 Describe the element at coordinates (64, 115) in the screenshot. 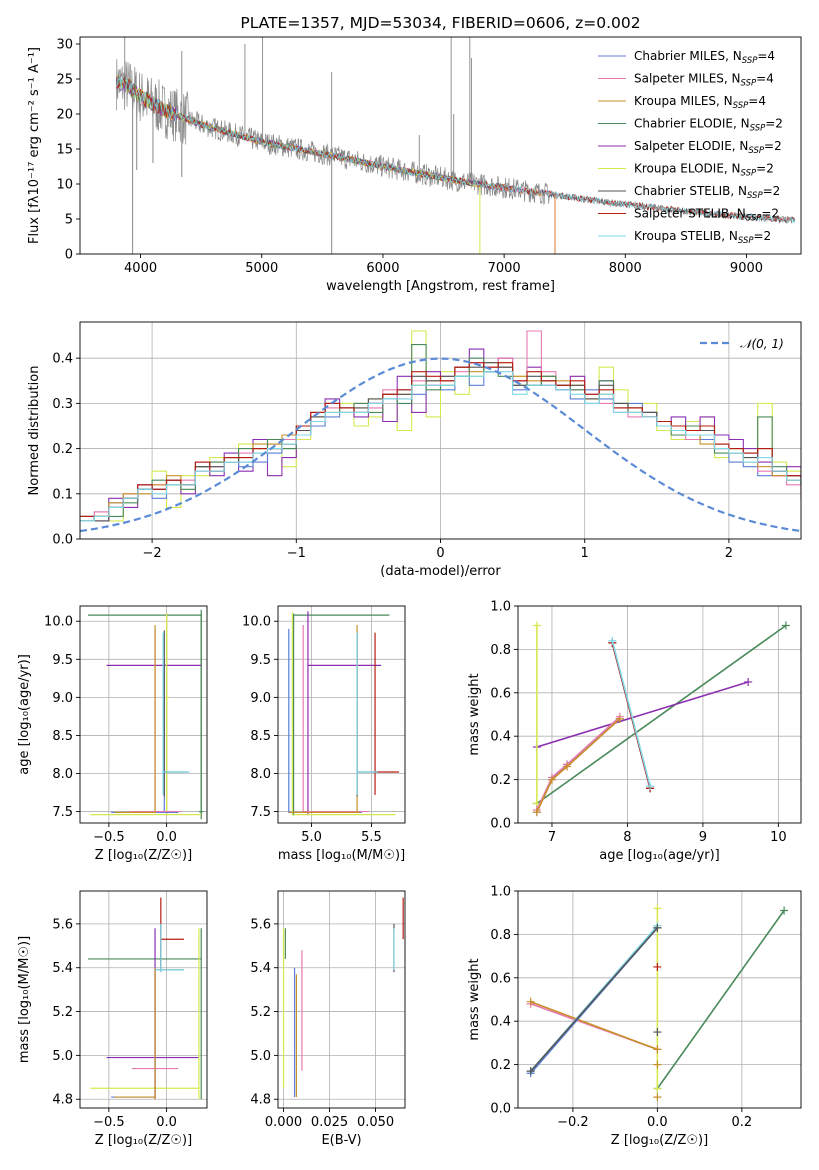

I see `y-tick-label: 20` at that location.